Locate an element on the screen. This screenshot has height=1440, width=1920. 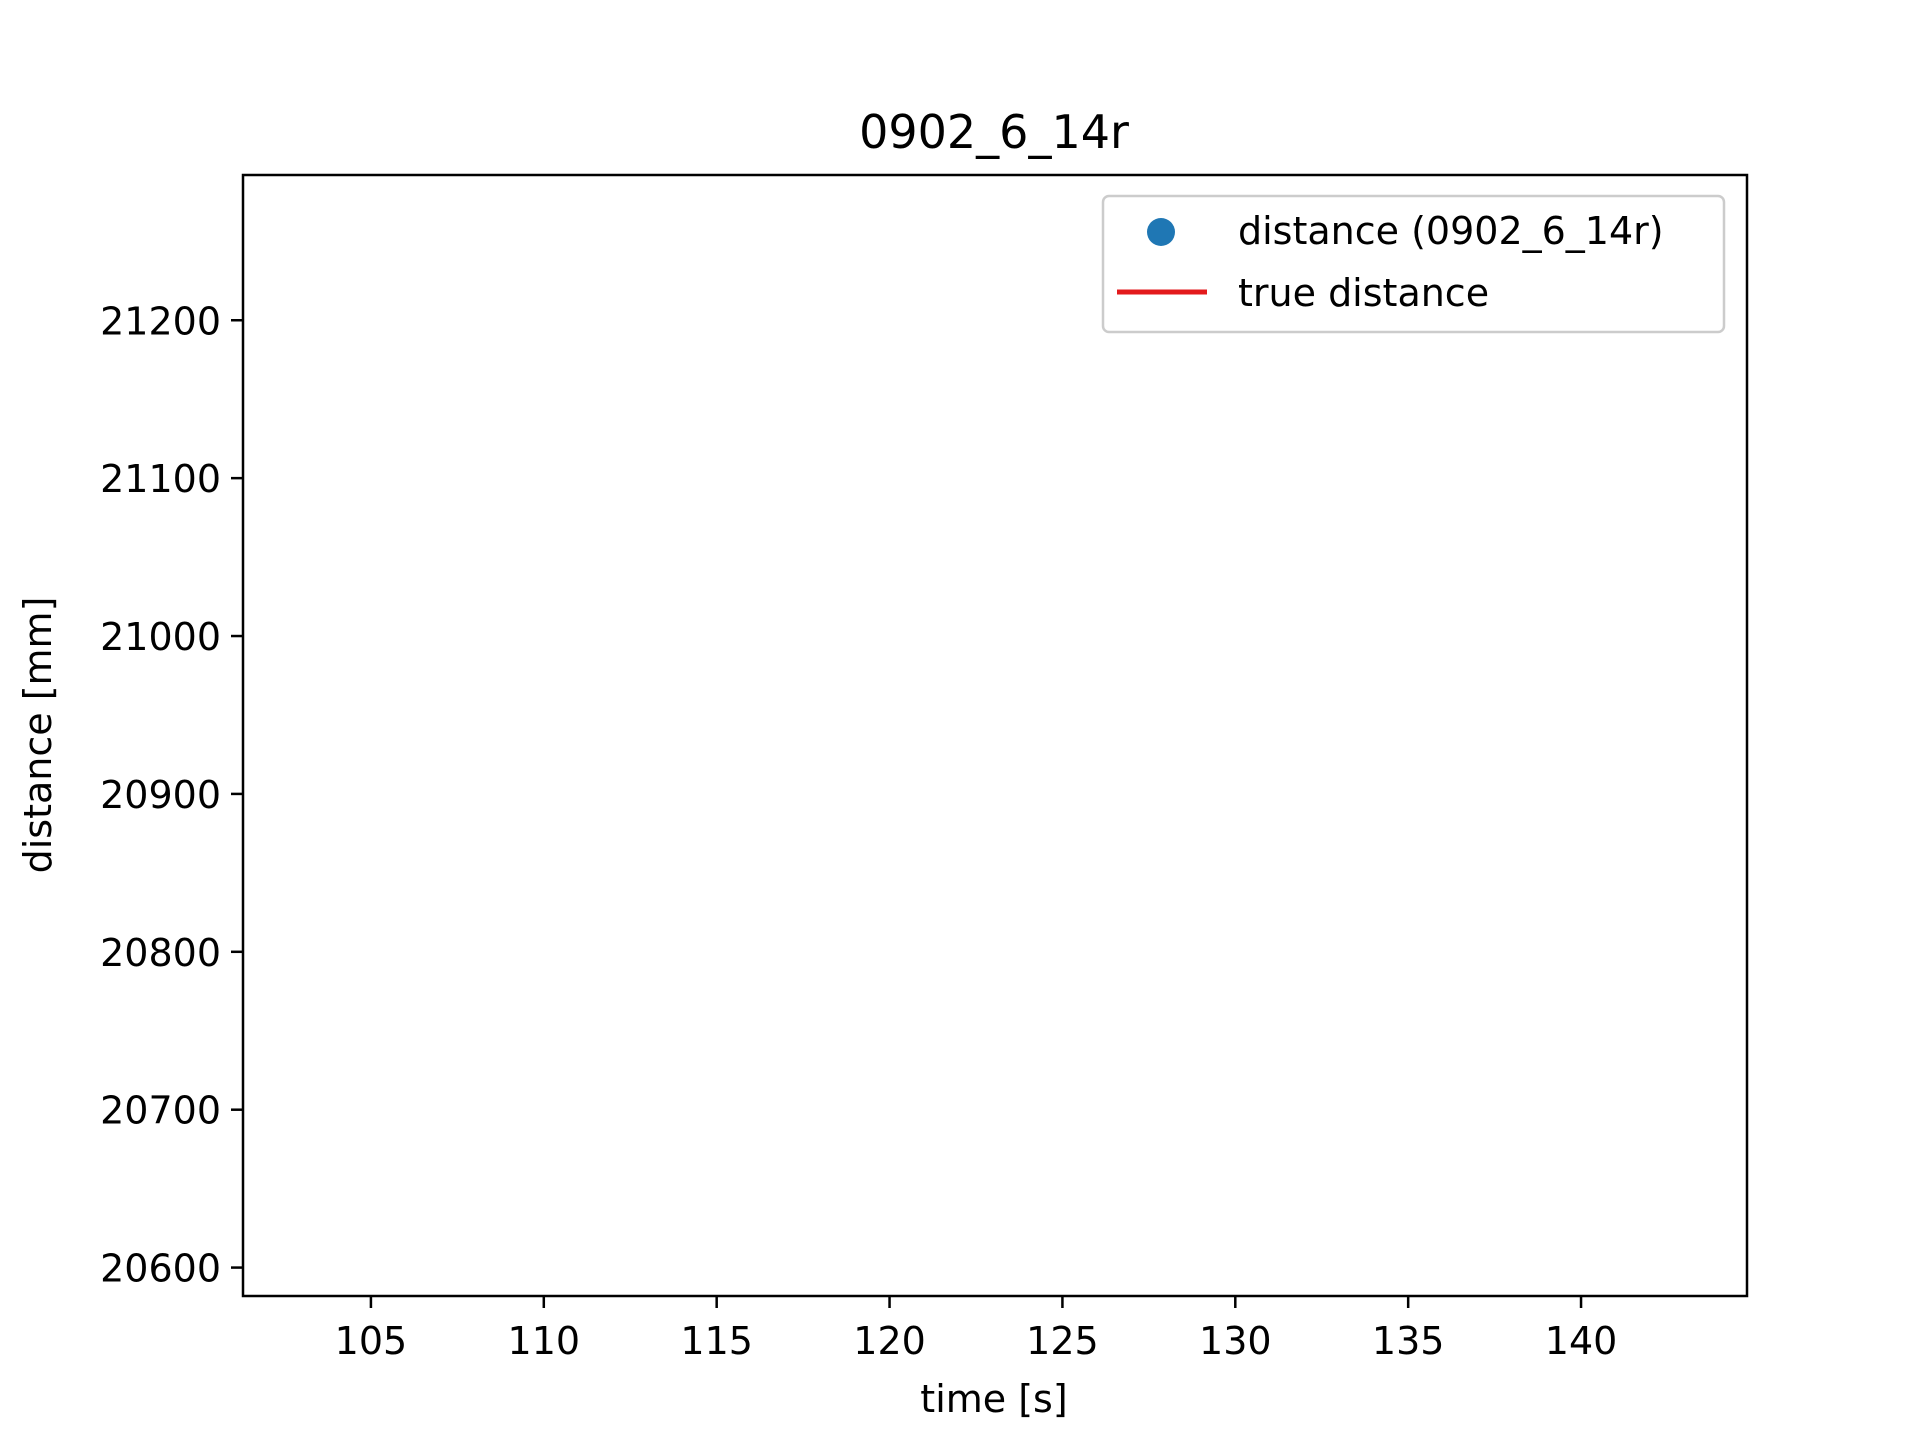
legend: distance (0902_6_14r) true distance is located at coordinates (1413, 264).